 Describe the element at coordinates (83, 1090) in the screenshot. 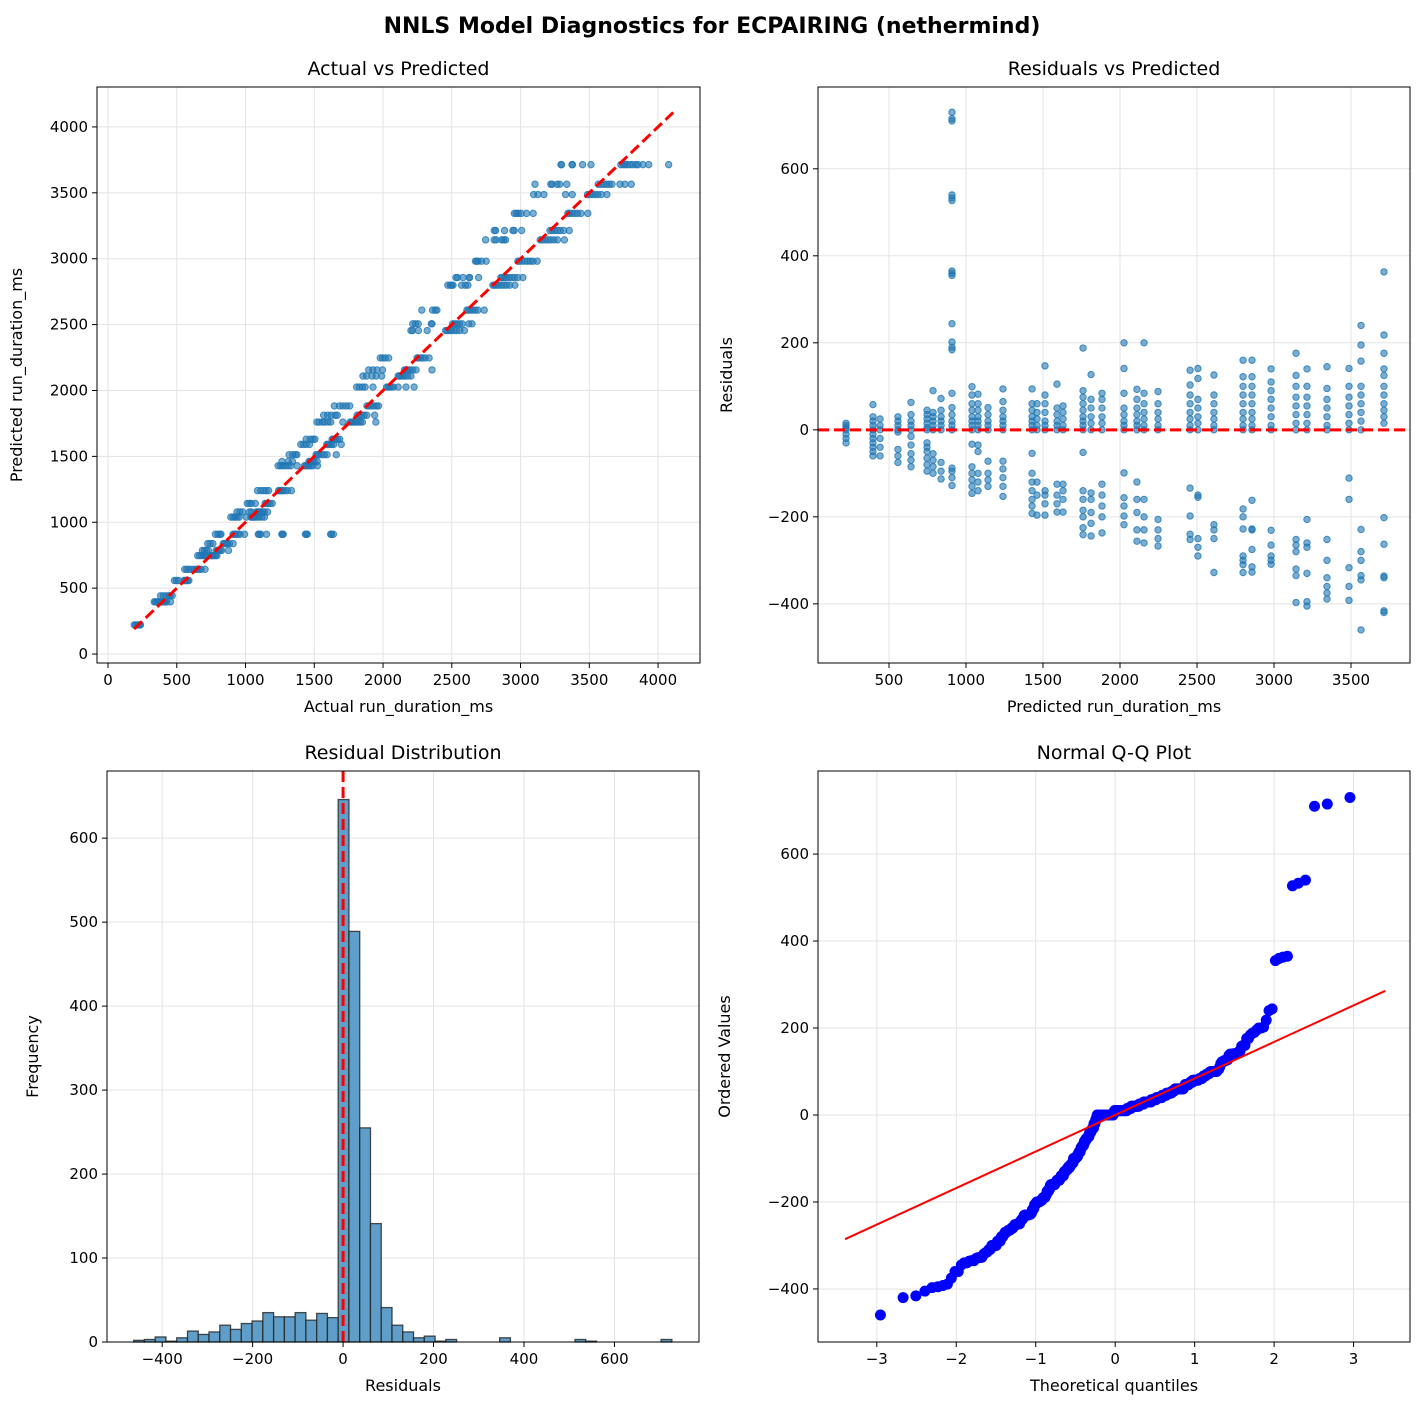

I see `y-tick-label: 300` at that location.